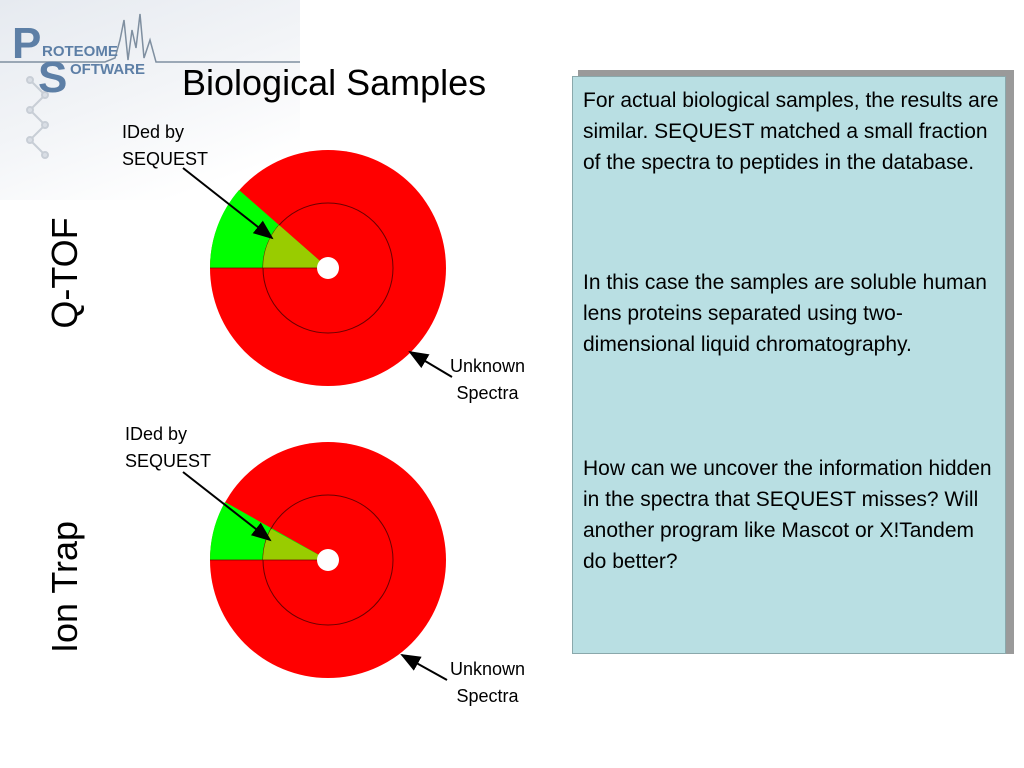 The height and width of the screenshot is (768, 1024). Describe the element at coordinates (227, 506) in the screenshot. I see `ided-arrow-ion-trap` at that location.